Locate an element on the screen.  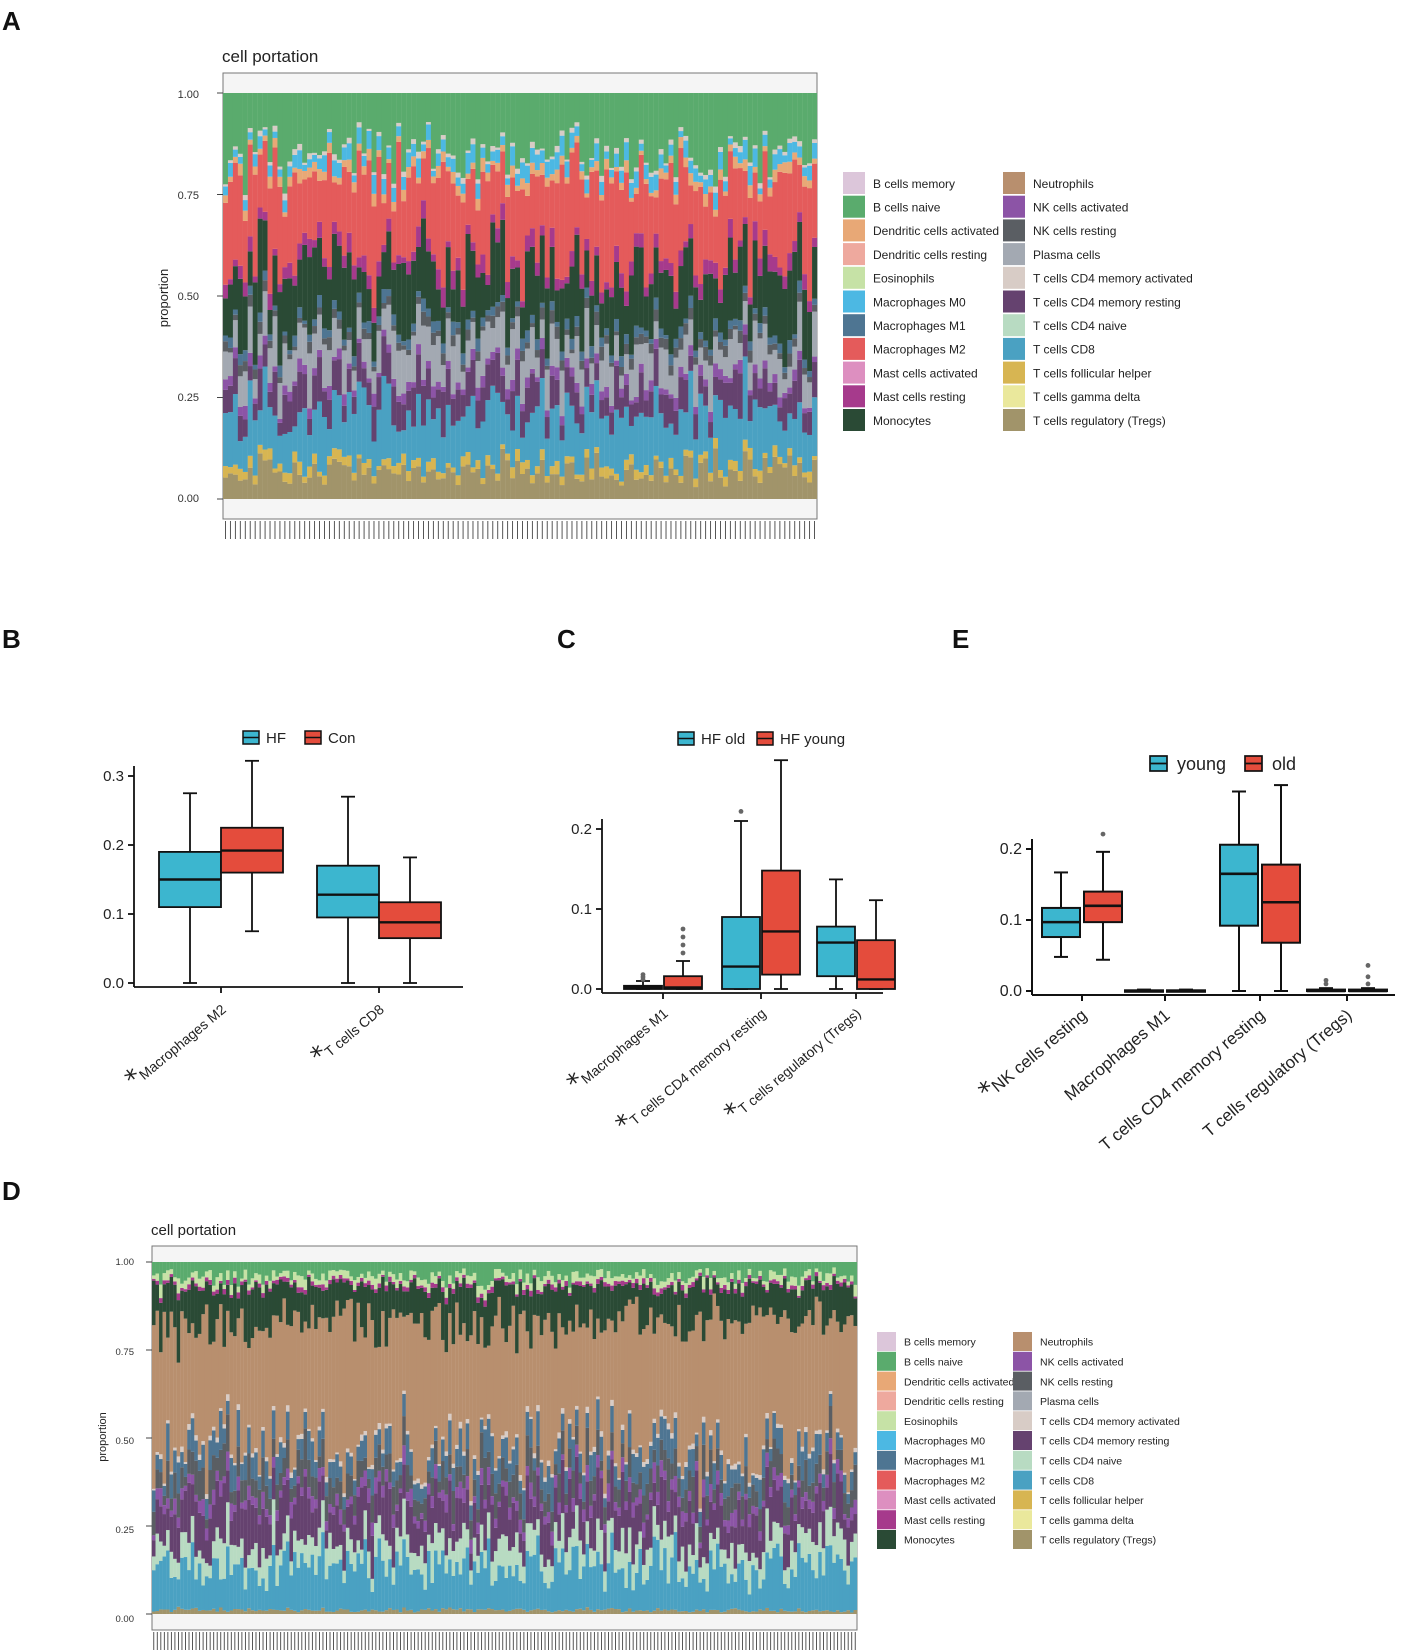
panel-label-c: C is located at coordinates (566, 639).